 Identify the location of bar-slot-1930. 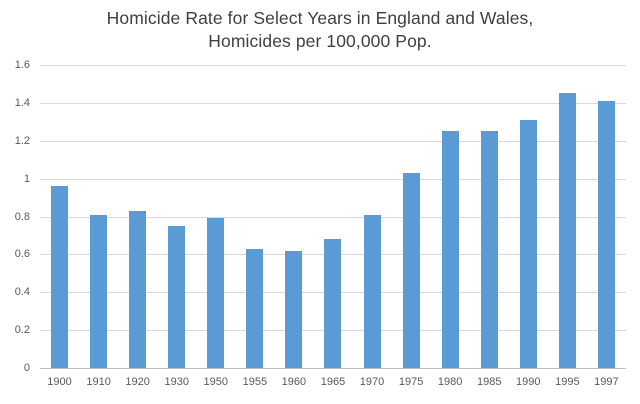
(176, 216).